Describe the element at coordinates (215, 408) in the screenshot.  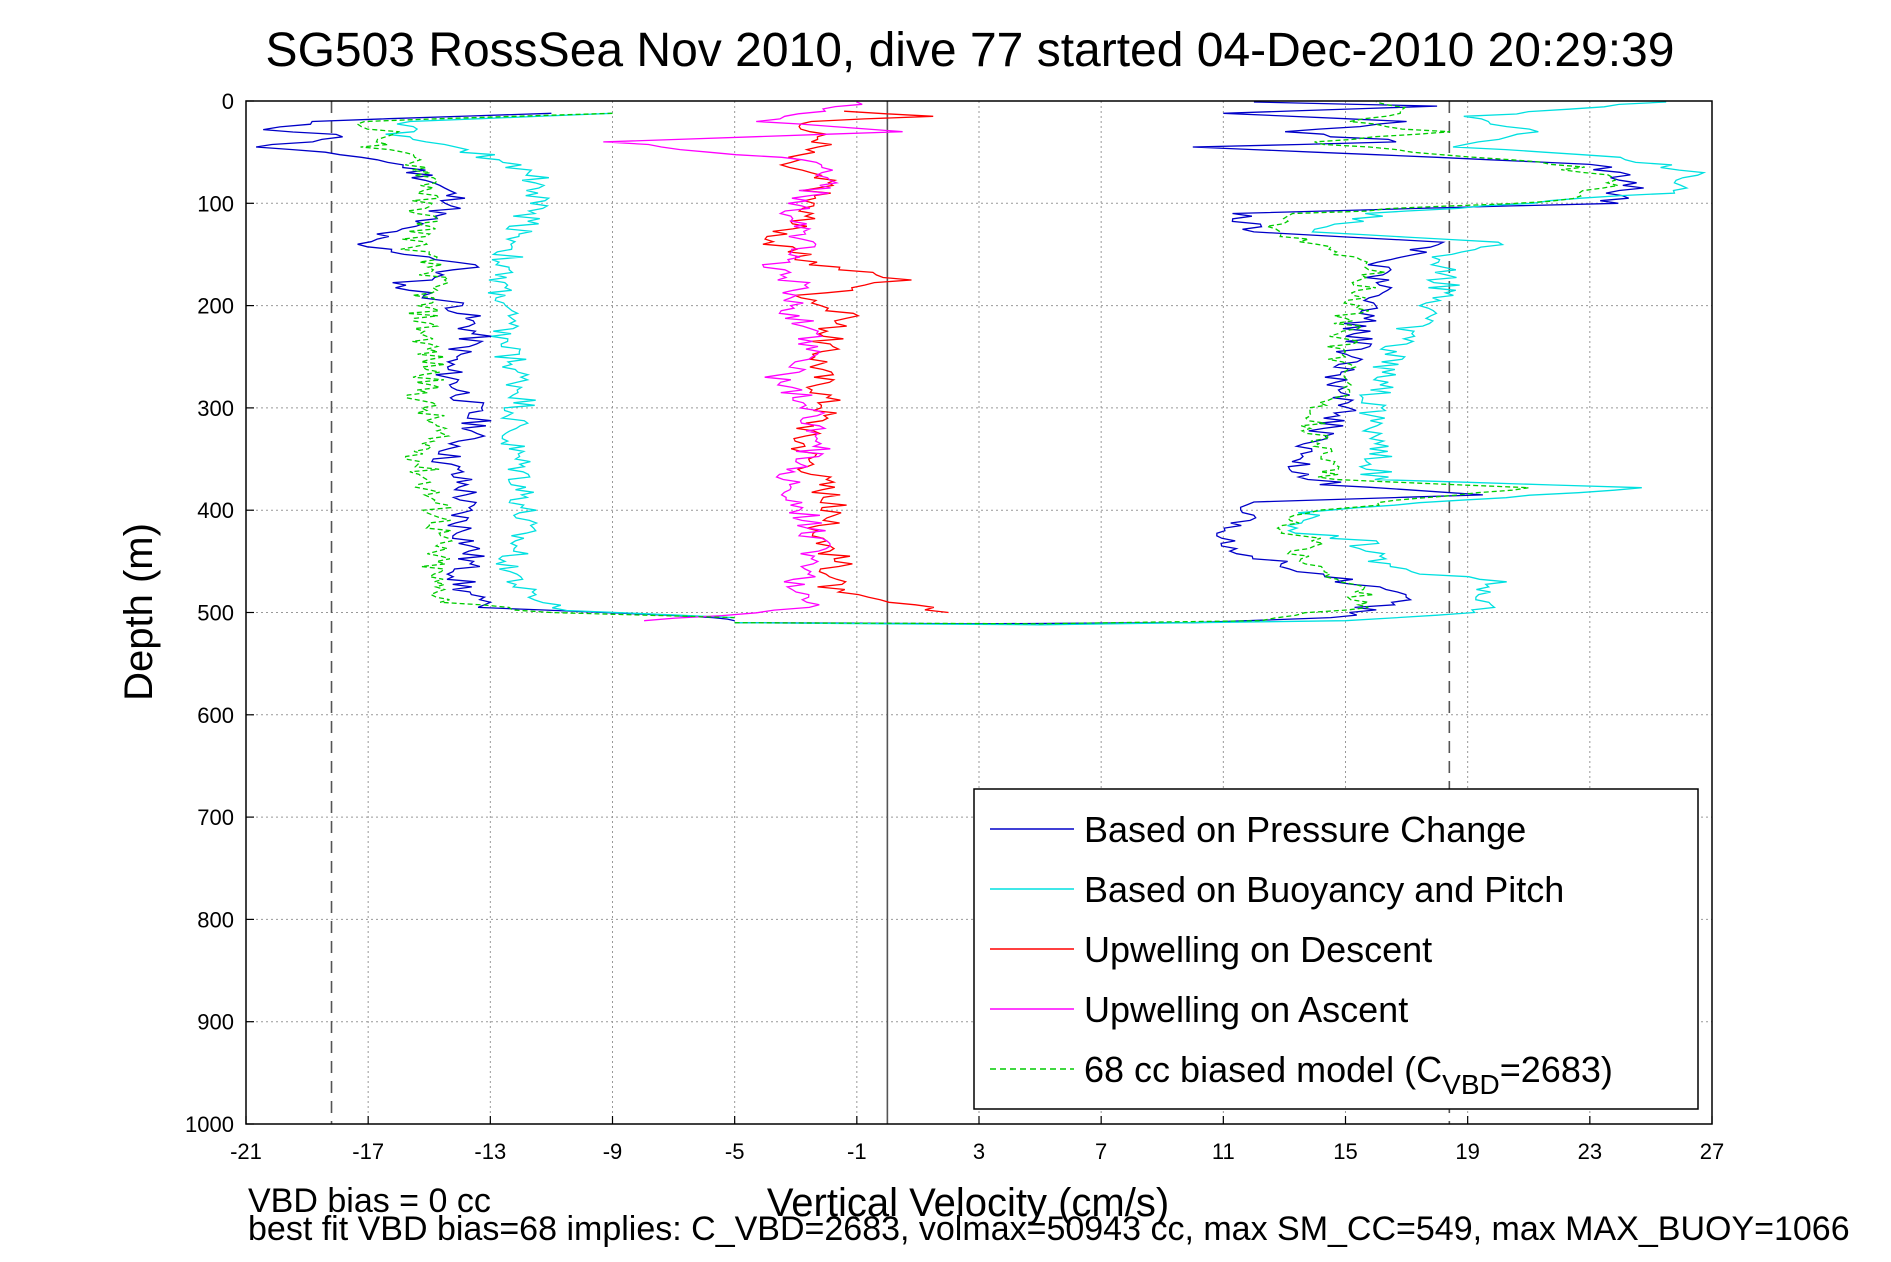
I see `y-tick-label: 300` at that location.